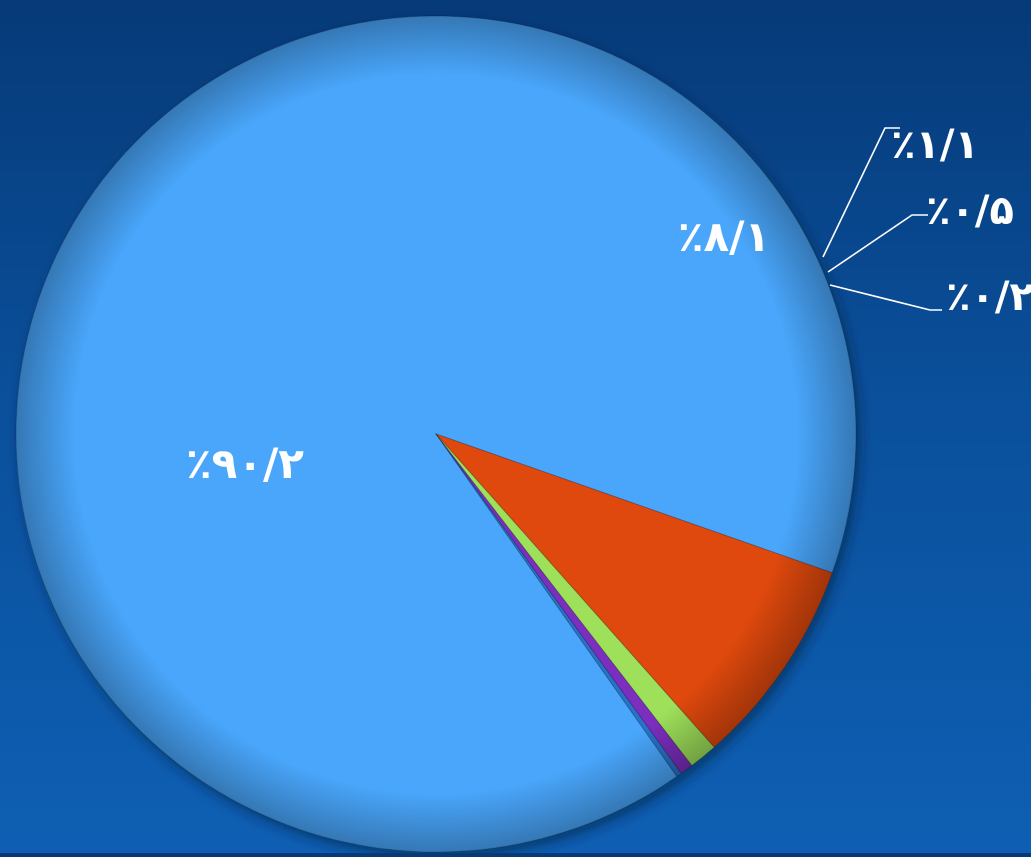 The height and width of the screenshot is (857, 1031). I want to click on label-1-1: ٪۱/۱, so click(935, 145).